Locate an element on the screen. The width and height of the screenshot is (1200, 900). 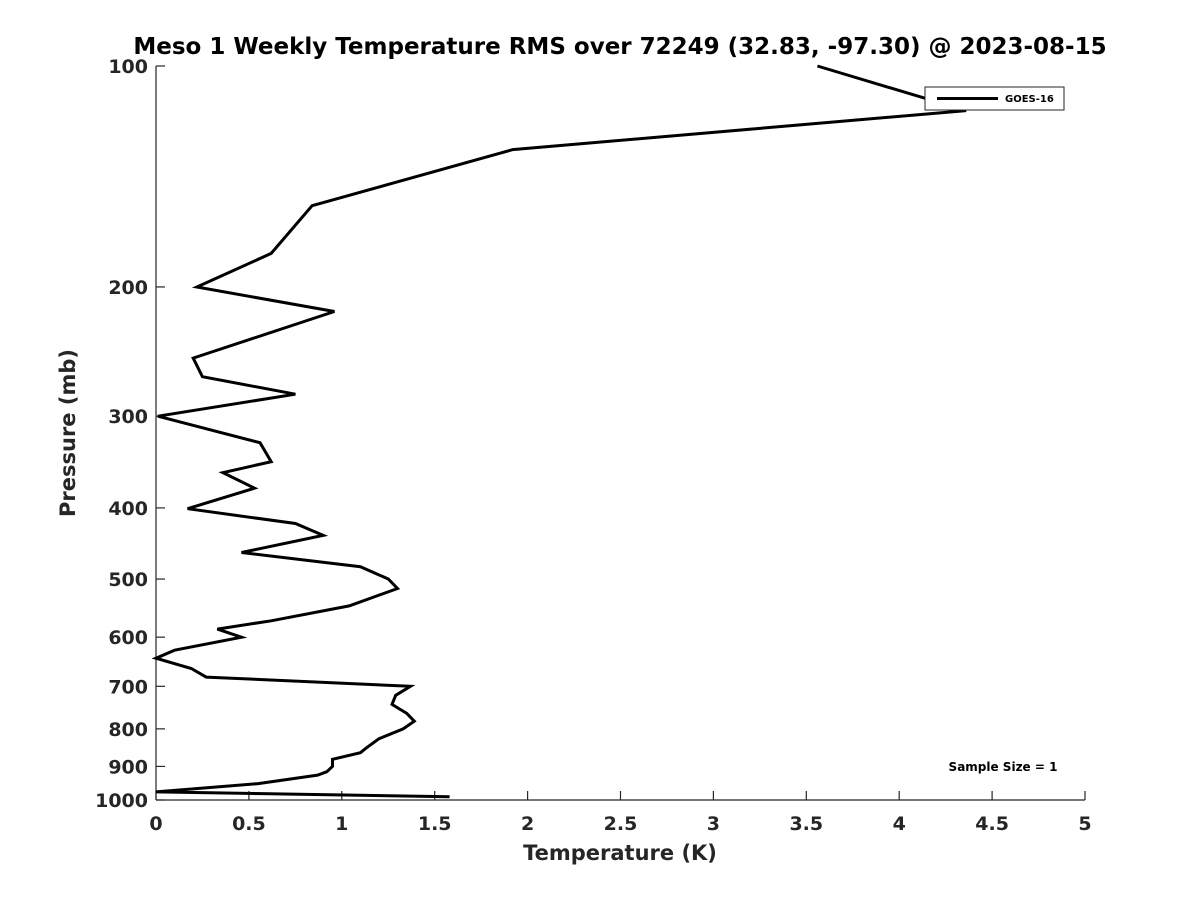
x-tick-label: 2 is located at coordinates (527, 824).